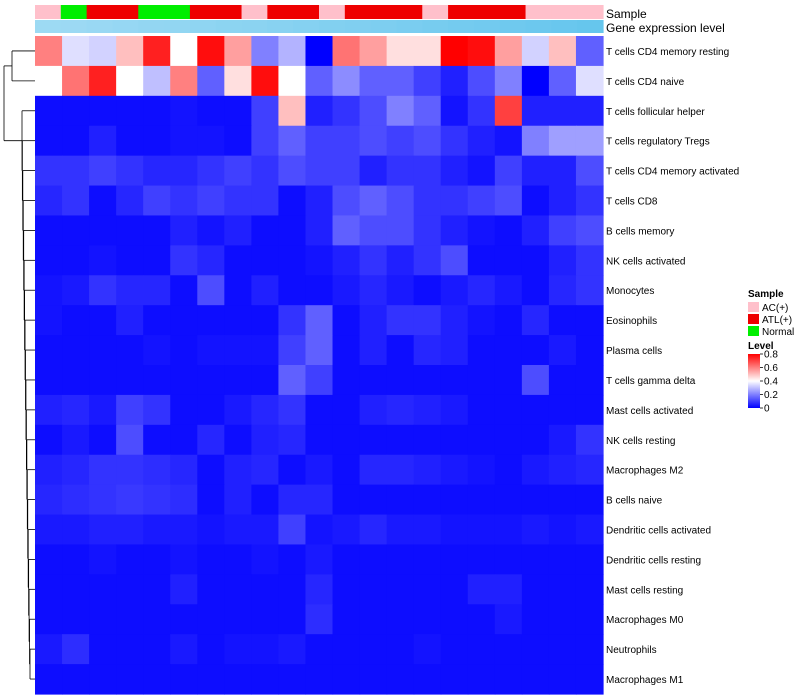  I want to click on gene-level-cell, so click(151, 26).